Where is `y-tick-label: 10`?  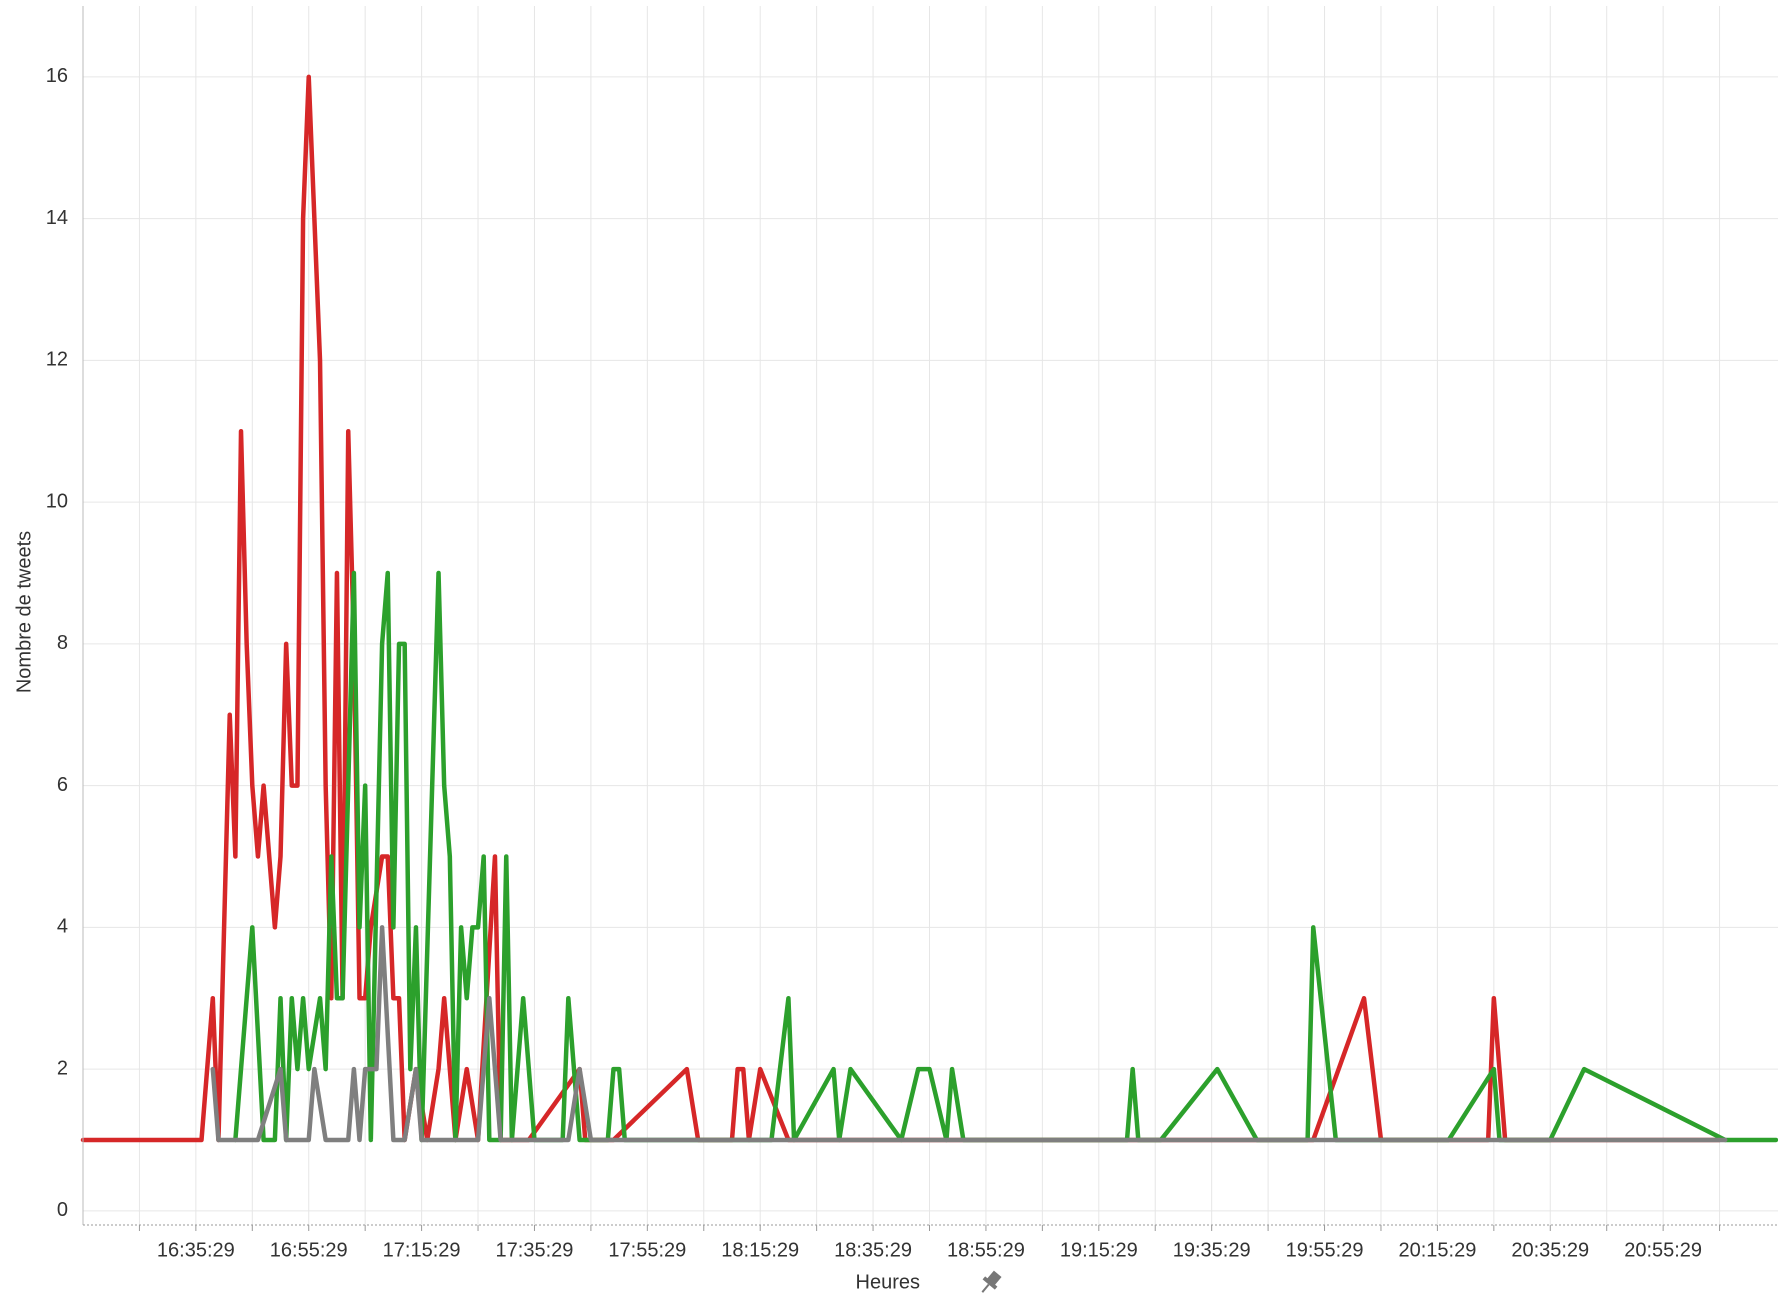 y-tick-label: 10 is located at coordinates (57, 501).